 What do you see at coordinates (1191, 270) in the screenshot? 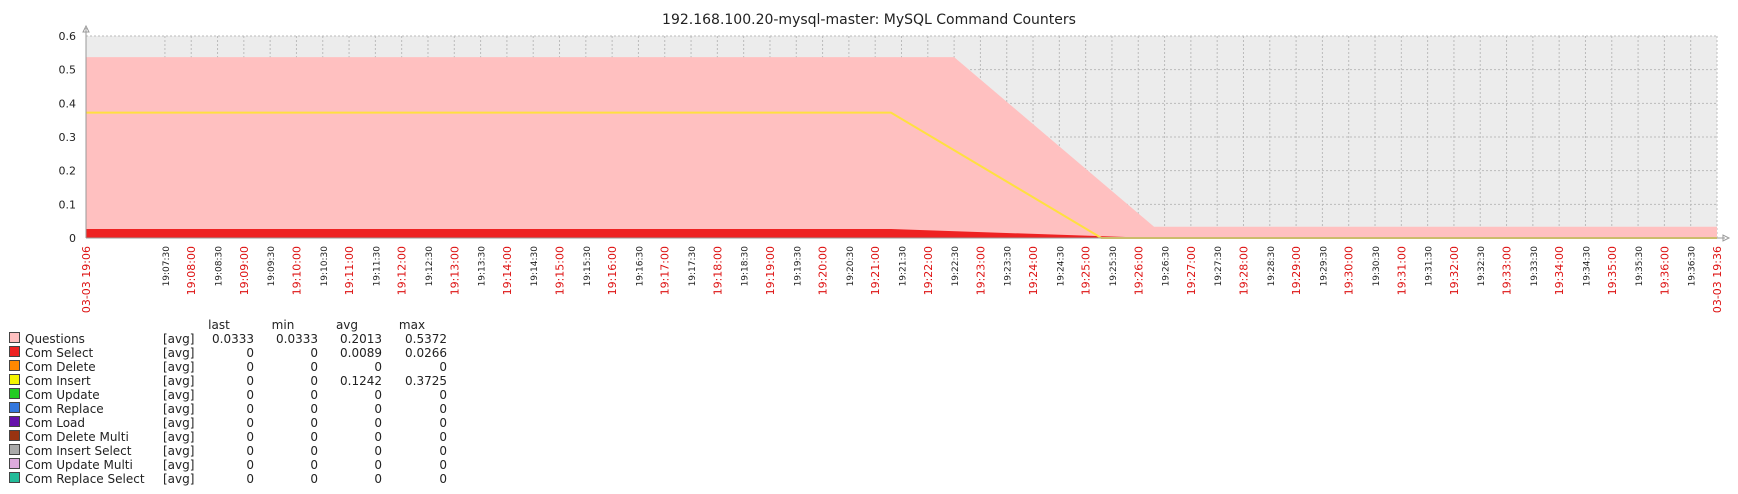
I see `x-tick-label: 19:27:00` at bounding box center [1191, 270].